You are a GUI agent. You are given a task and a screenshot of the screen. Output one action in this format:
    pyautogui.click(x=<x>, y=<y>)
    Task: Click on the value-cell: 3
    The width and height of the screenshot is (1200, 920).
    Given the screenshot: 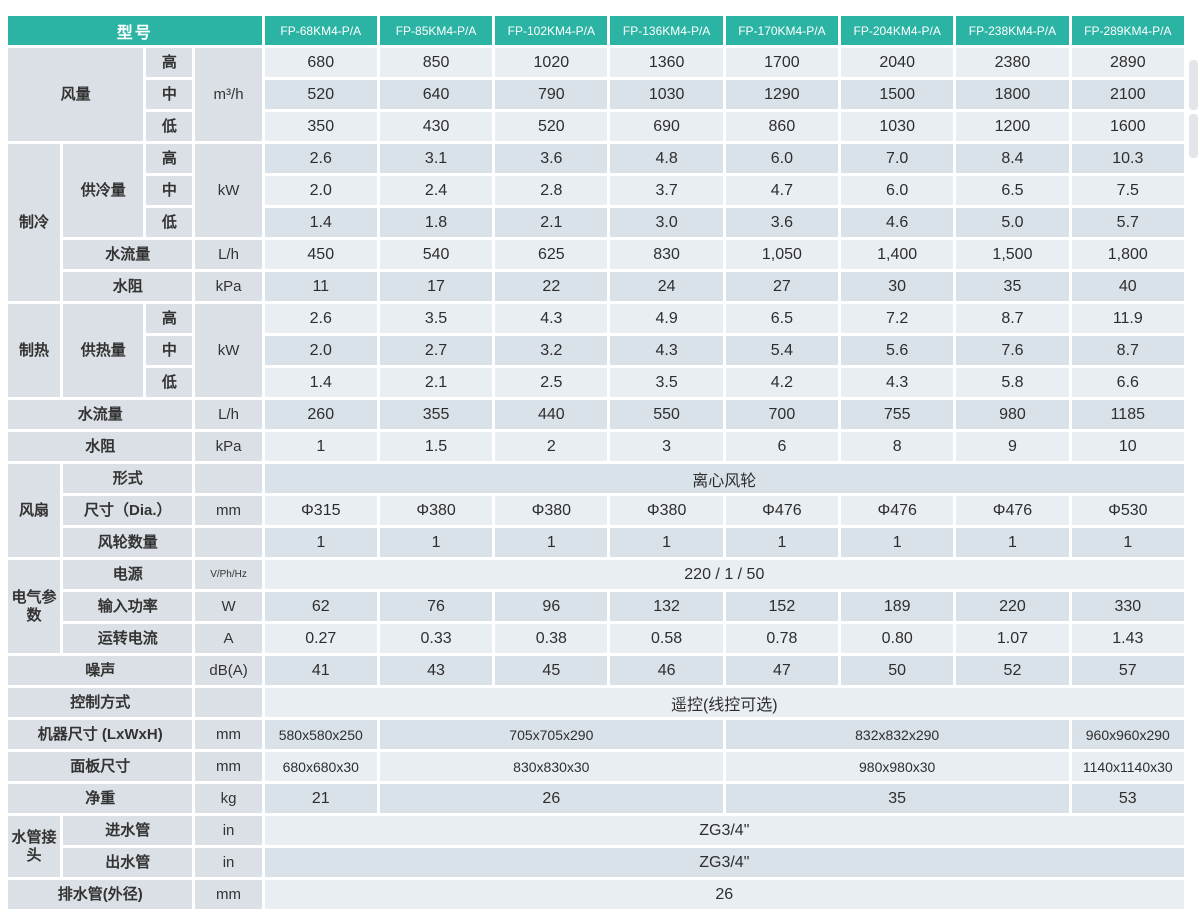 What is the action you would take?
    pyautogui.click(x=666, y=446)
    